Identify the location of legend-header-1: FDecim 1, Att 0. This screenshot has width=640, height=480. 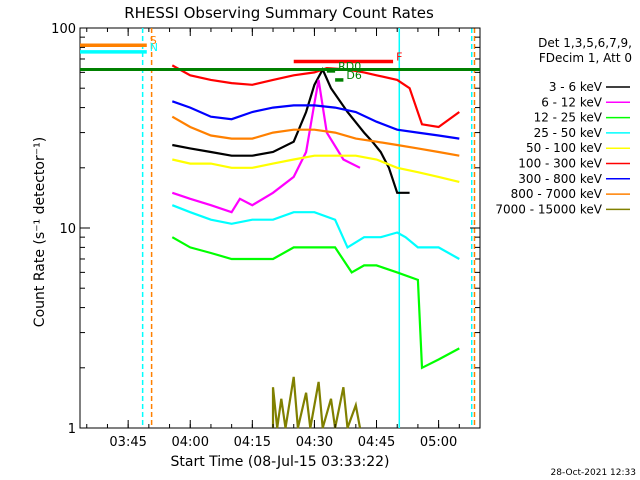
(585, 58).